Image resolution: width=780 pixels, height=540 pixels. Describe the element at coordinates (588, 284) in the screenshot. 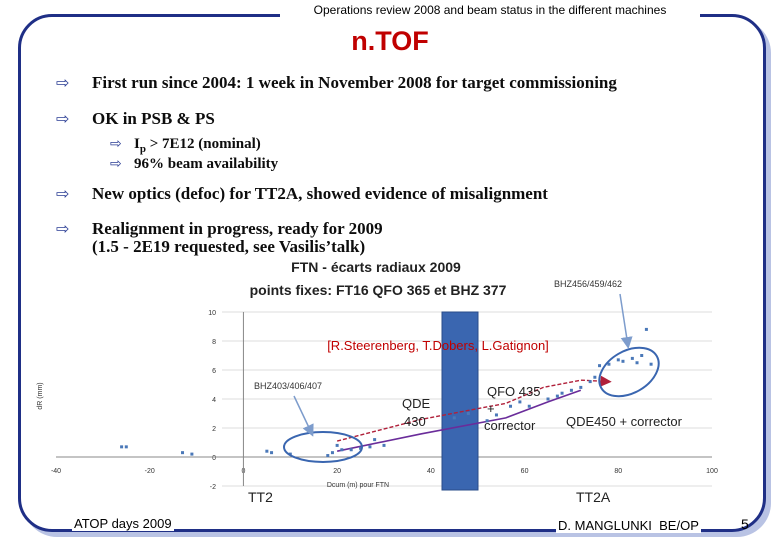

I see `label-bhz456: BHZ456/459/462` at that location.